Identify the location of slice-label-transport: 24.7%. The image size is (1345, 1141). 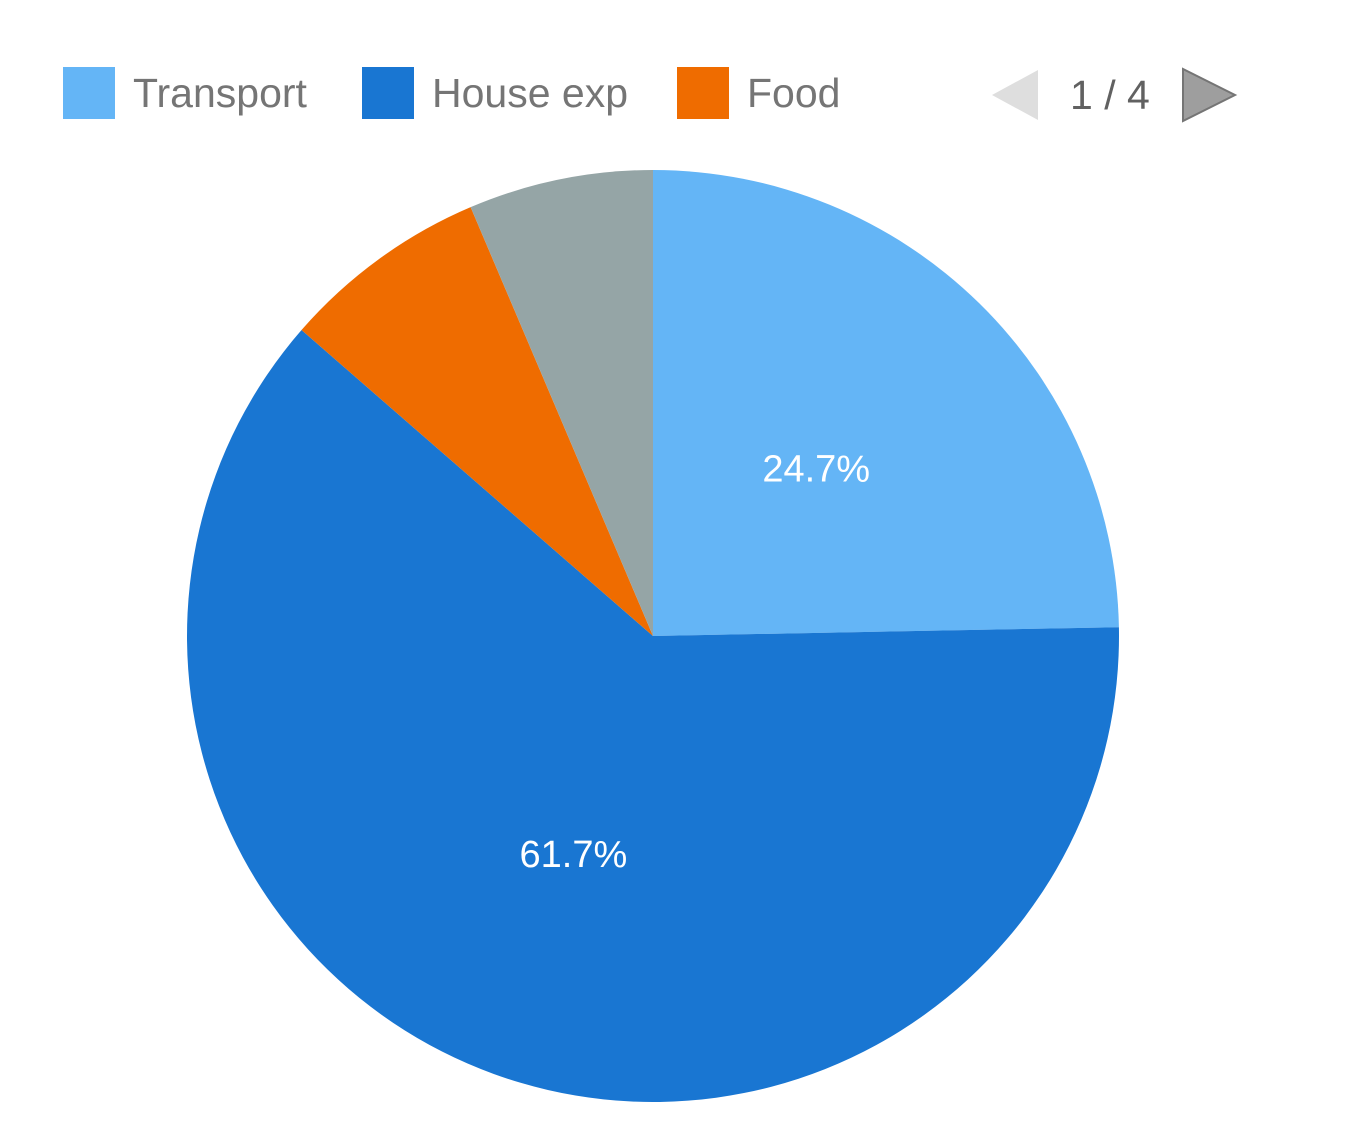
(816, 470).